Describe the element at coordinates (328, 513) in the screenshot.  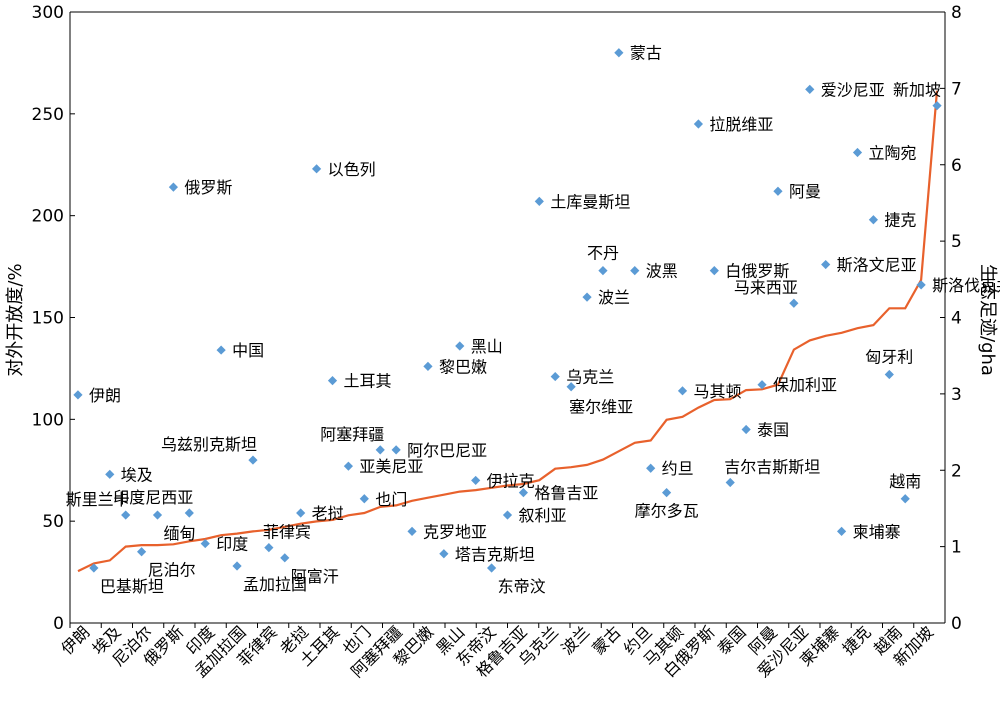
I see `point-label: 老挝` at that location.